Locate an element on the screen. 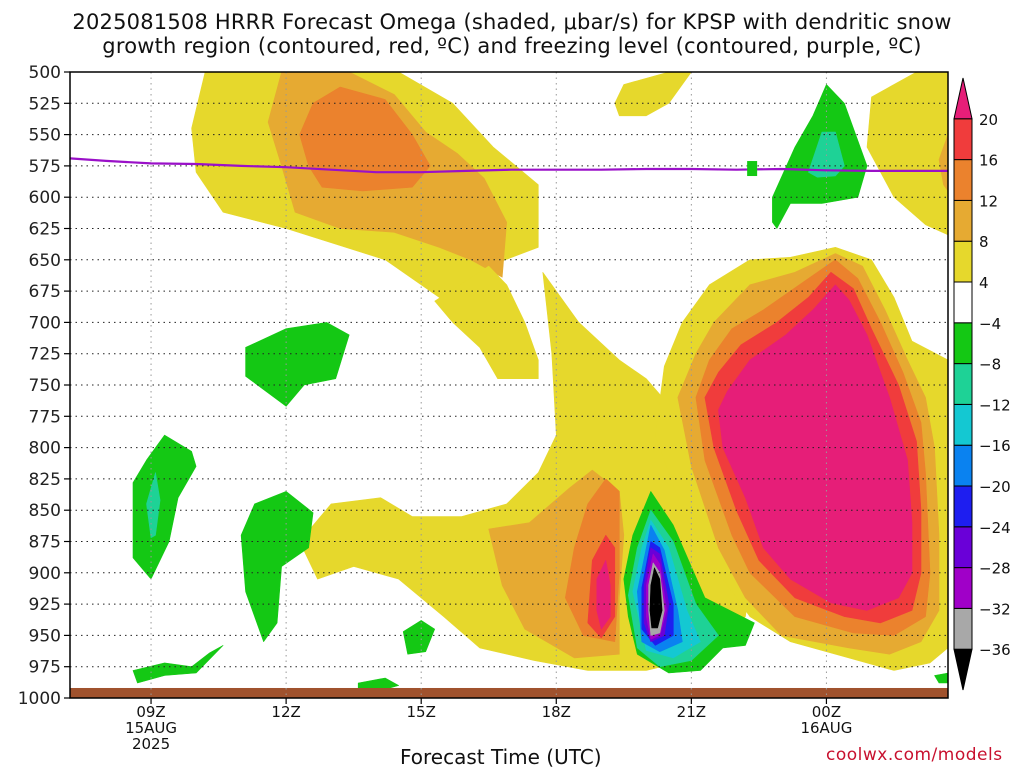 The width and height of the screenshot is (1024, 769). y-tick-label: 900 is located at coordinates (45, 574).